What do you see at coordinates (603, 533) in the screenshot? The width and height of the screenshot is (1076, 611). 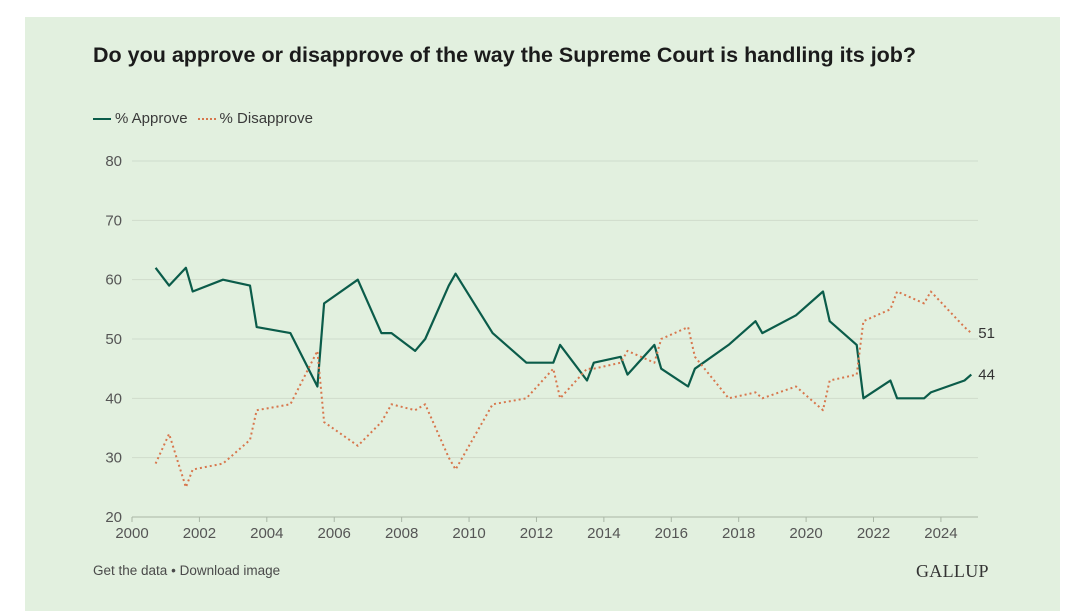 I see `x-tick-label-2014: 2014` at bounding box center [603, 533].